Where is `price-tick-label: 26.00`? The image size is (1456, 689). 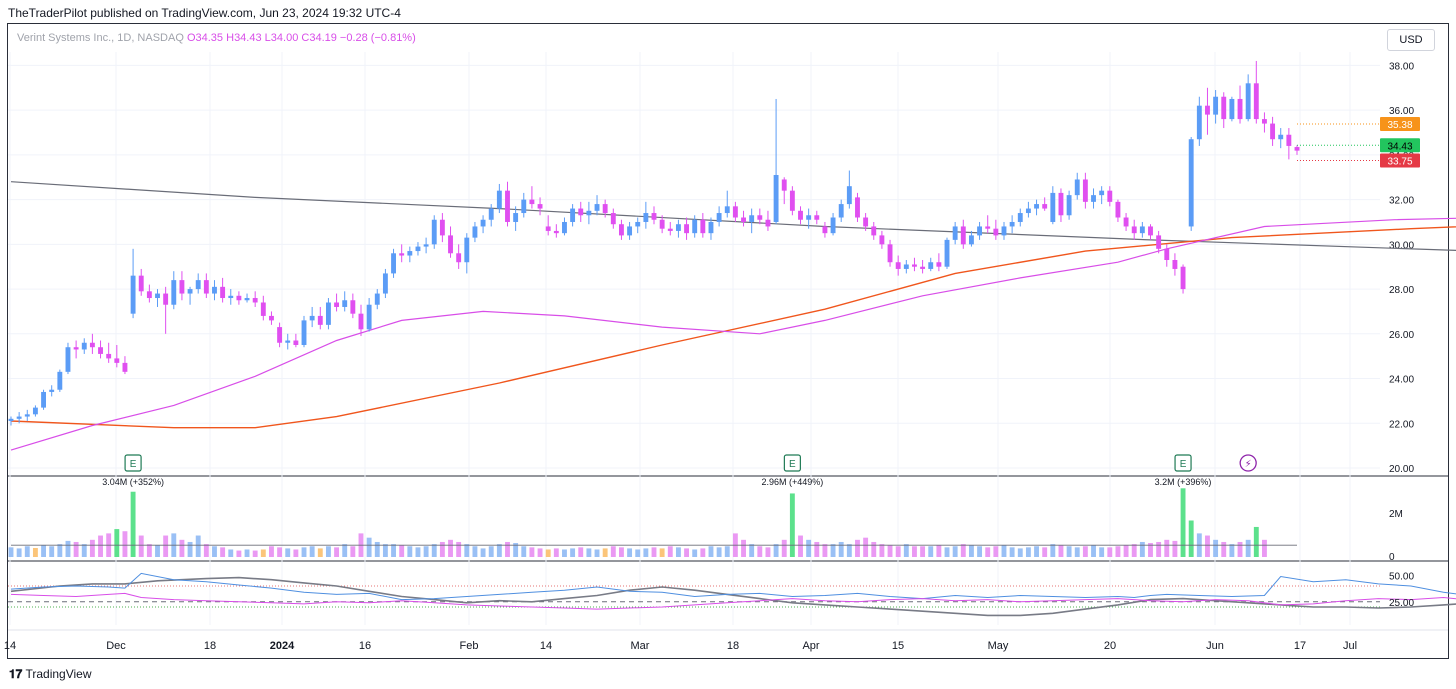
price-tick-label: 26.00 is located at coordinates (1401, 335).